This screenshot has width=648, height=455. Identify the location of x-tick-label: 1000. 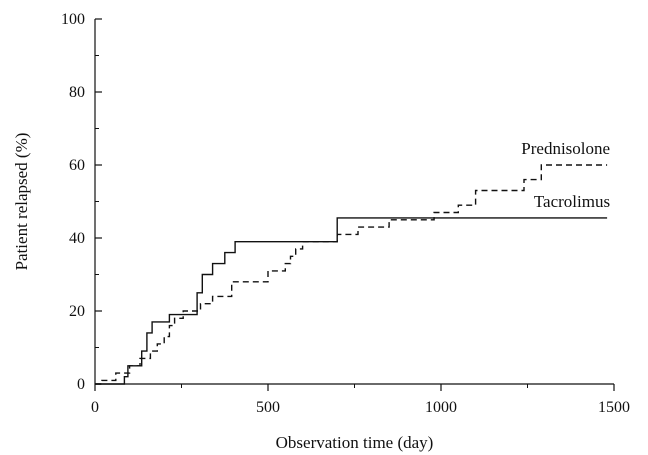
(441, 407).